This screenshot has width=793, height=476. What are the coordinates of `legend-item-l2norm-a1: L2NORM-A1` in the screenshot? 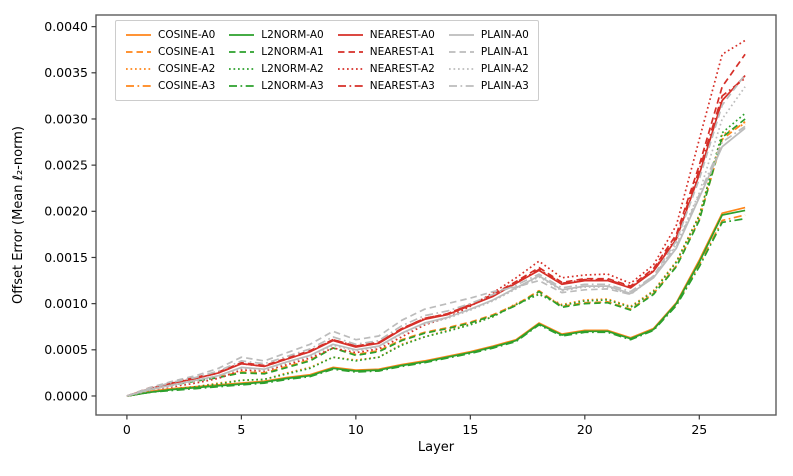 It's located at (276, 52).